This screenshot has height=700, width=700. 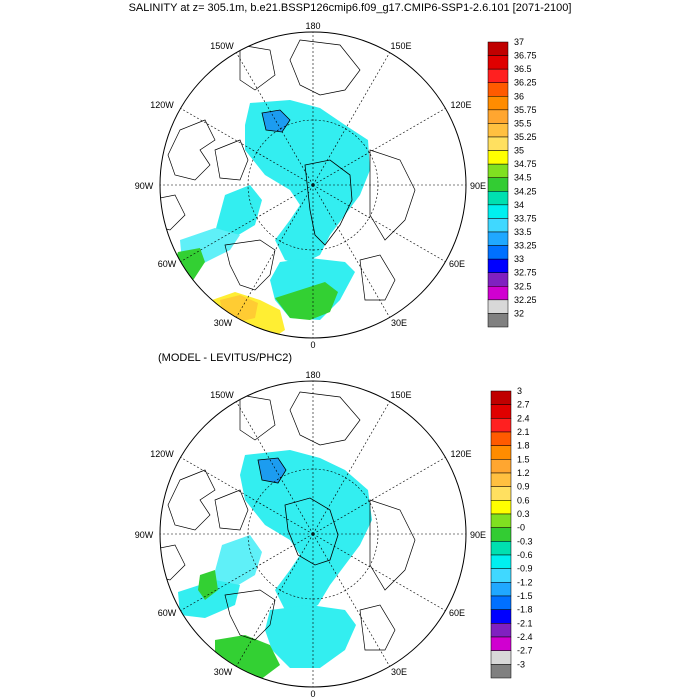 What do you see at coordinates (519, 313) in the screenshot?
I see `colorbar-label: 32` at bounding box center [519, 313].